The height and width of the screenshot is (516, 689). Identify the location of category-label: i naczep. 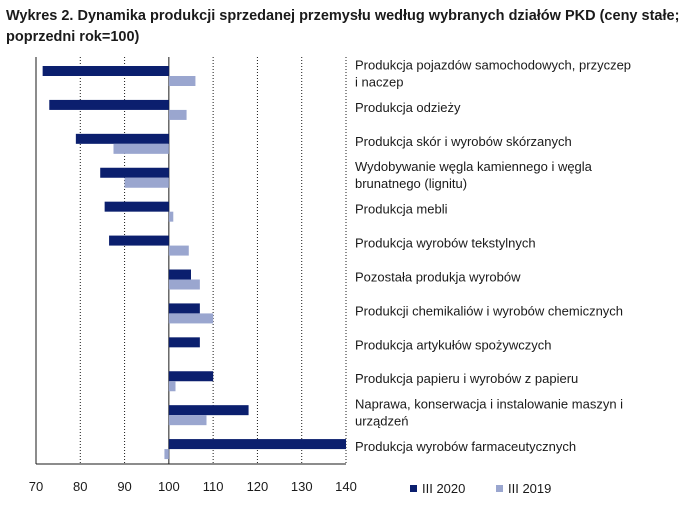
(379, 81).